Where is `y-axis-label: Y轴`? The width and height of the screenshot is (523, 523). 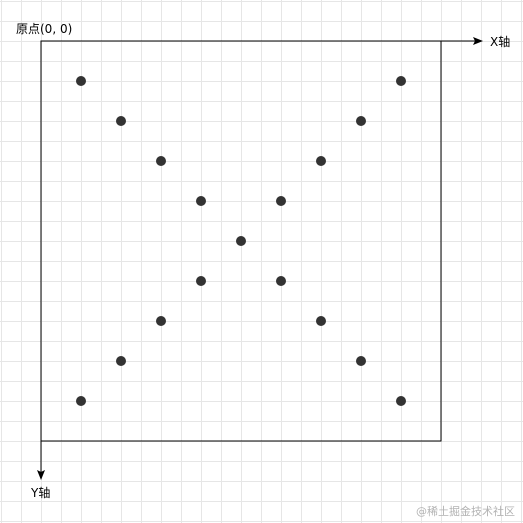 y-axis-label: Y轴 is located at coordinates (41, 493).